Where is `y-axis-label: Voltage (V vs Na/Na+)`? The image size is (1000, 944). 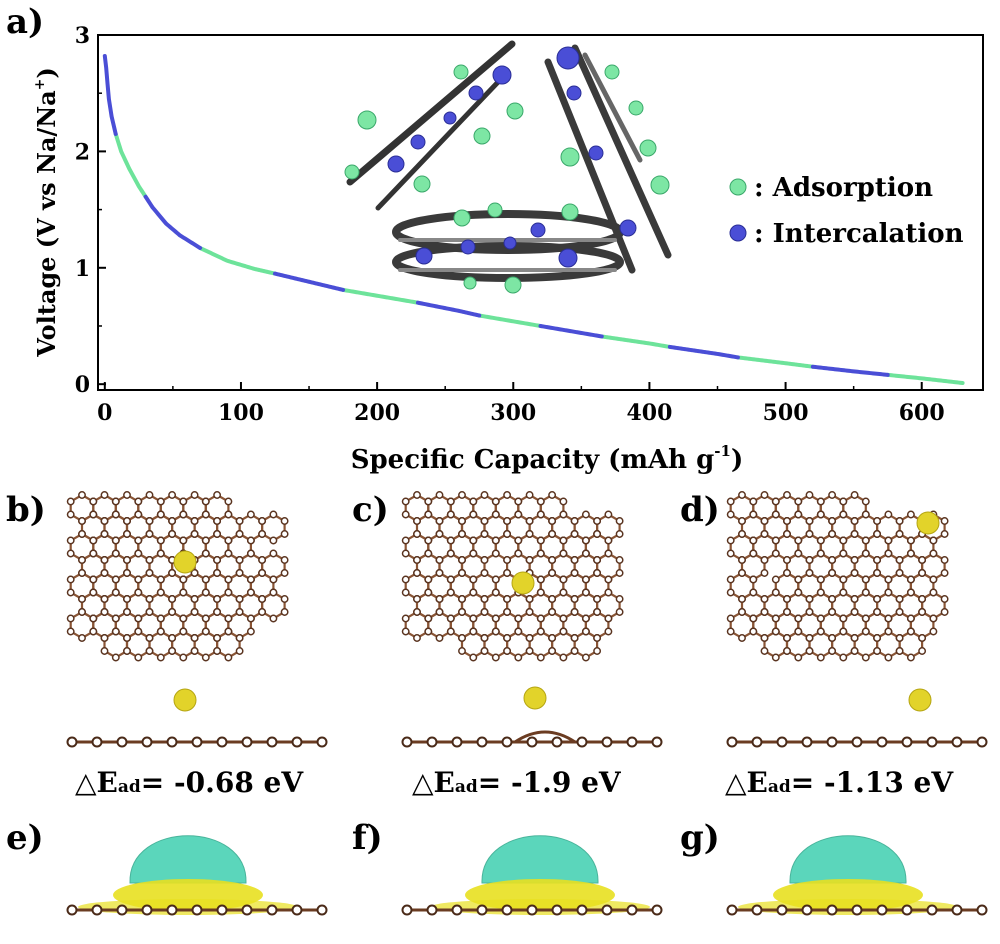 y-axis-label: Voltage (V vs Na/Na+) is located at coordinates (46, 212).